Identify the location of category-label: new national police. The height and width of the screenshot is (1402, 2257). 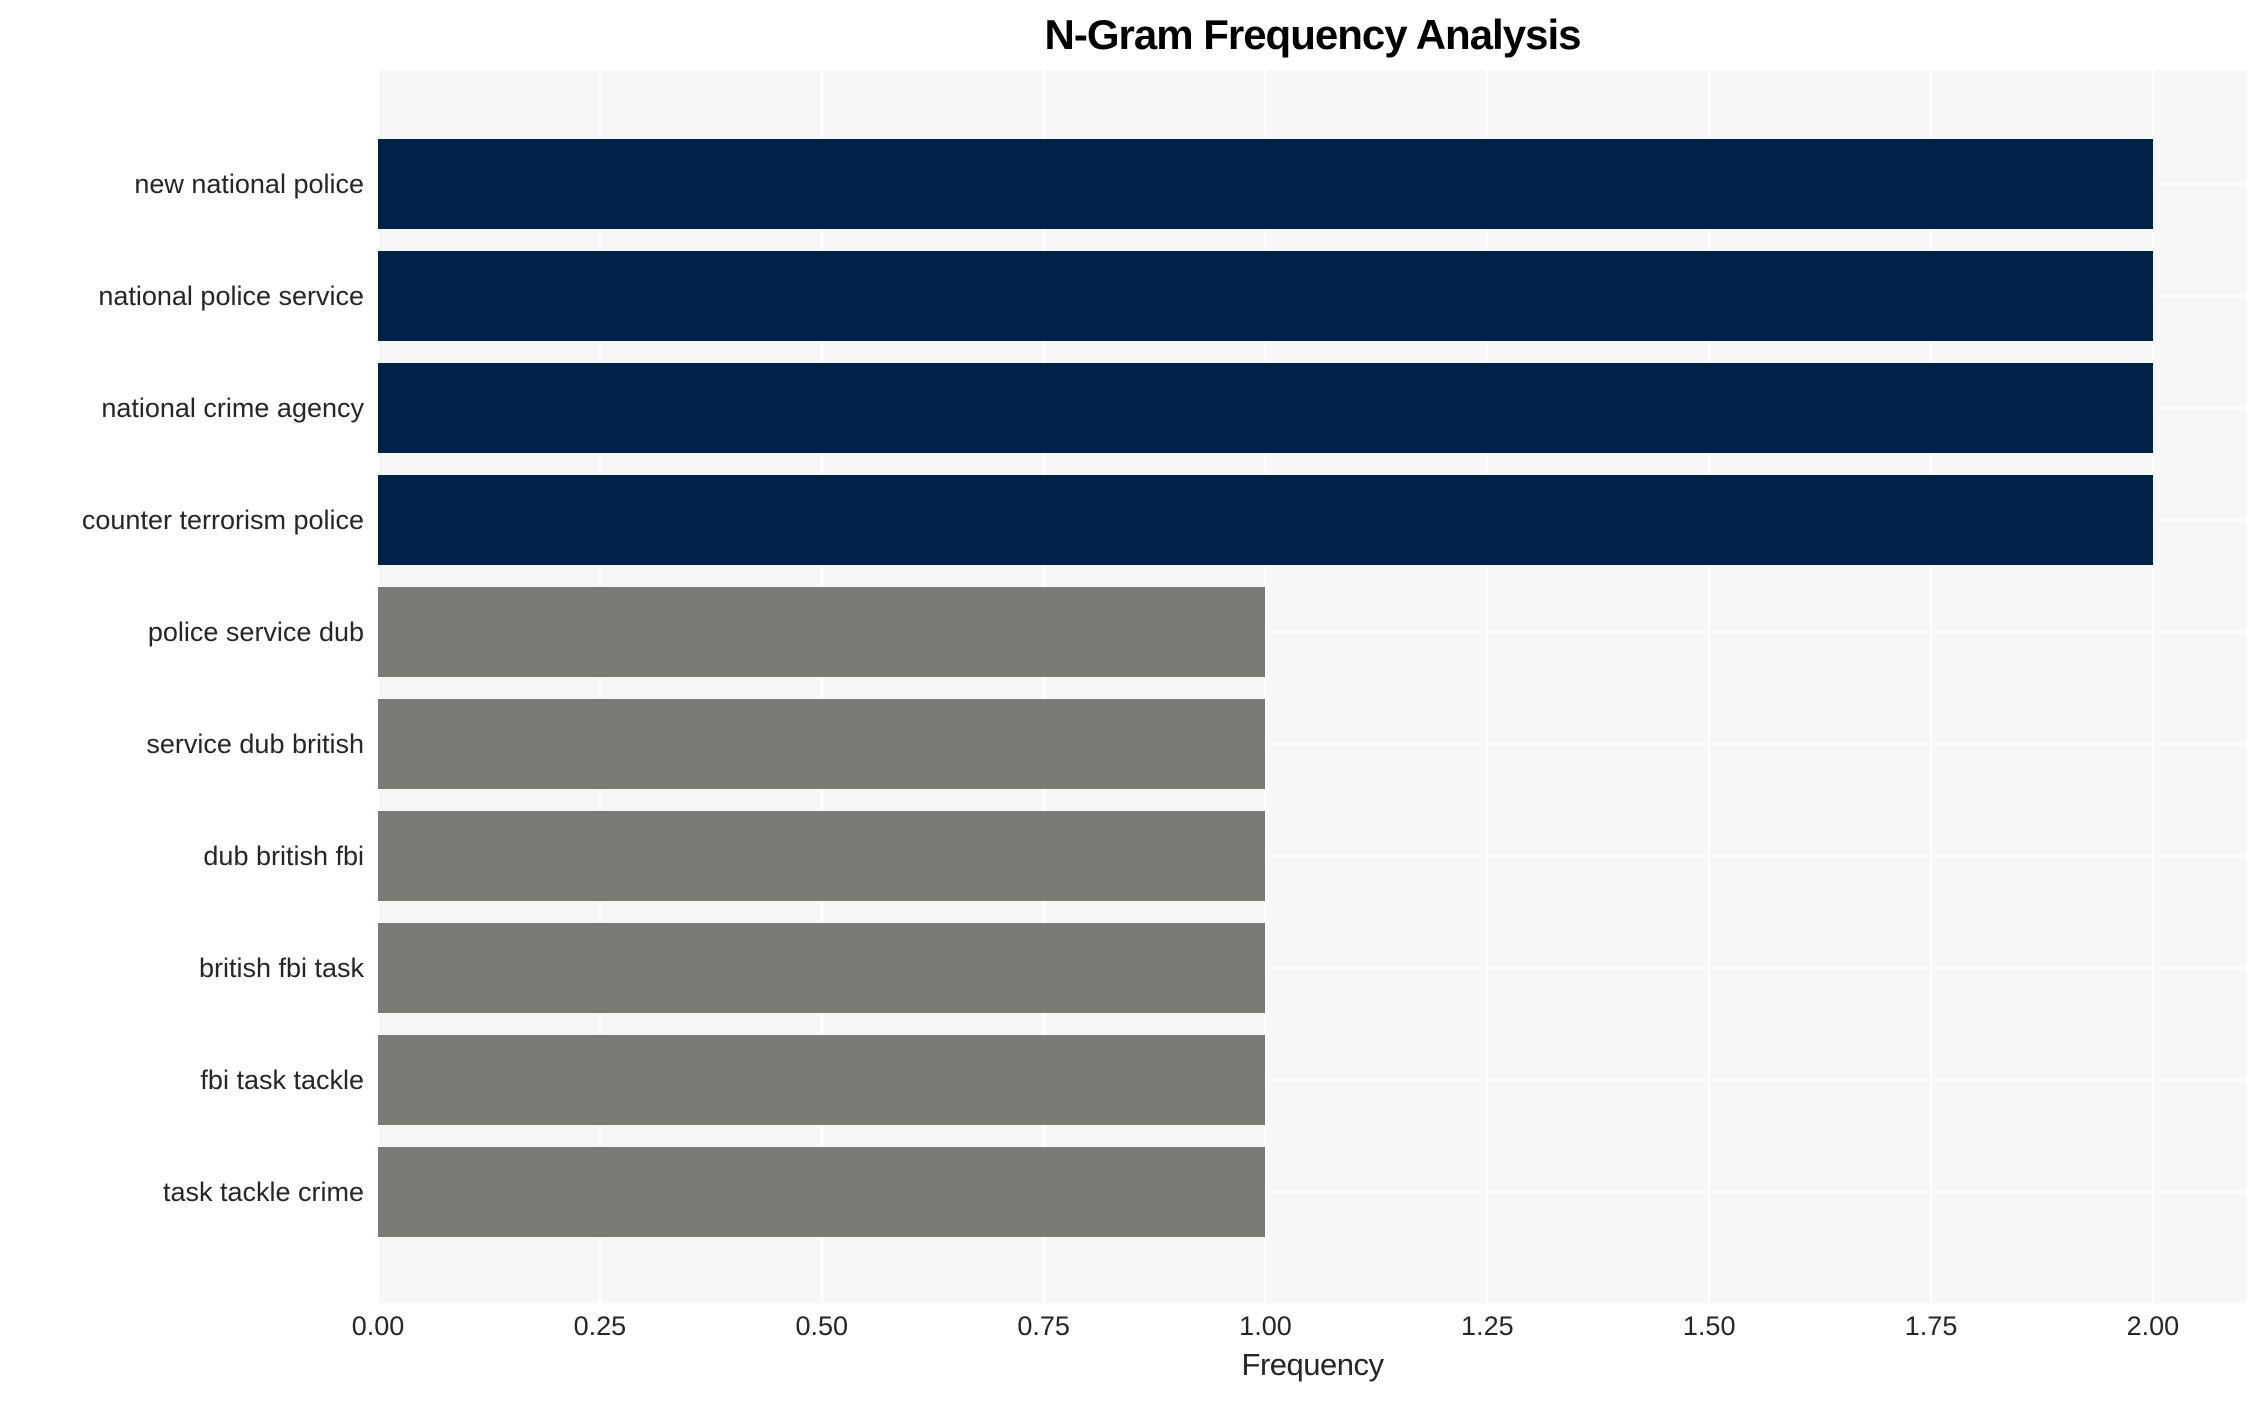
(249, 183).